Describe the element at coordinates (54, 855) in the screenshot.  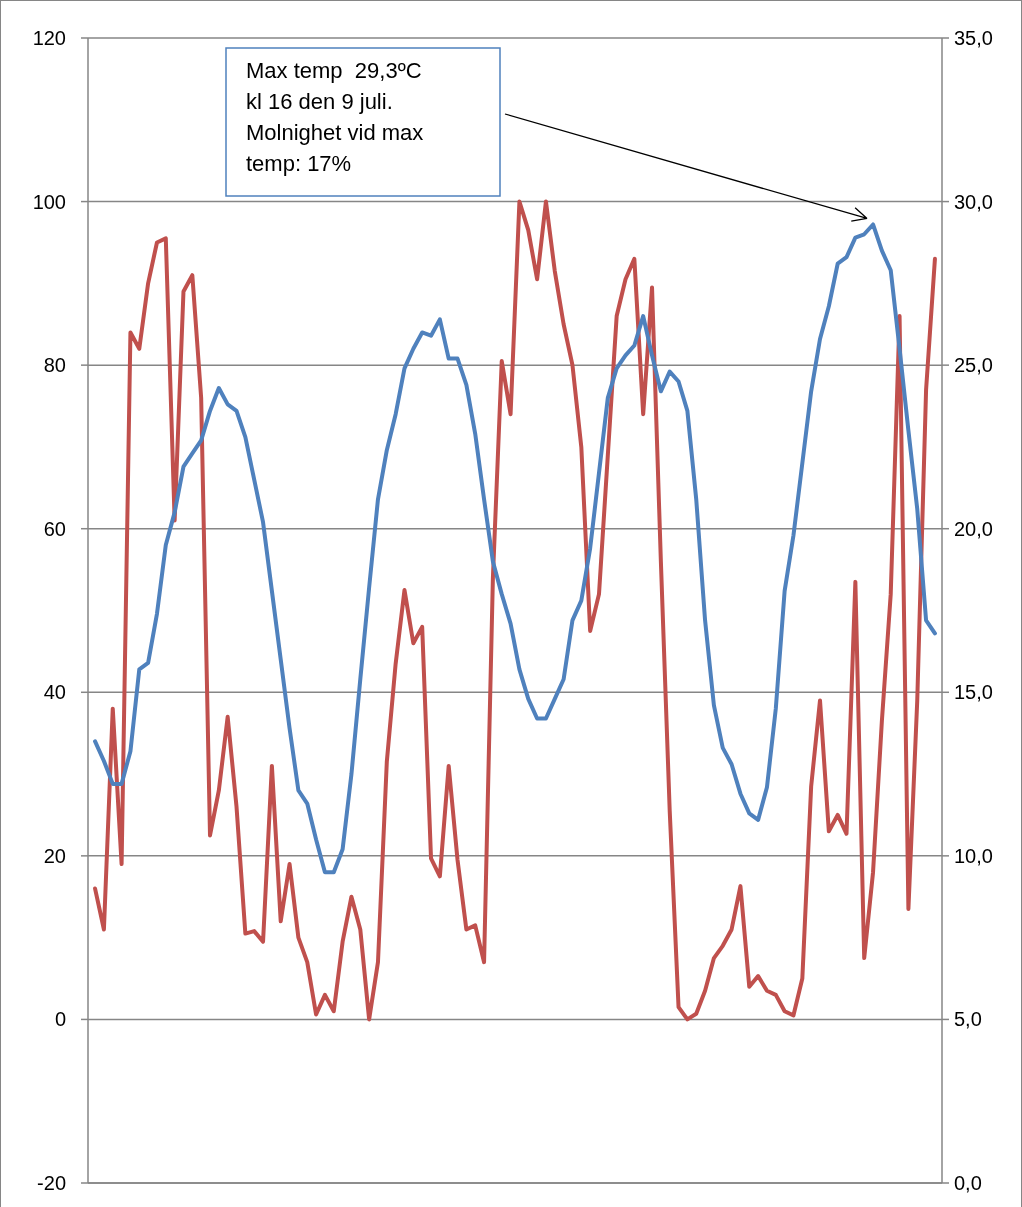
I see `y-tick-label: 20` at that location.